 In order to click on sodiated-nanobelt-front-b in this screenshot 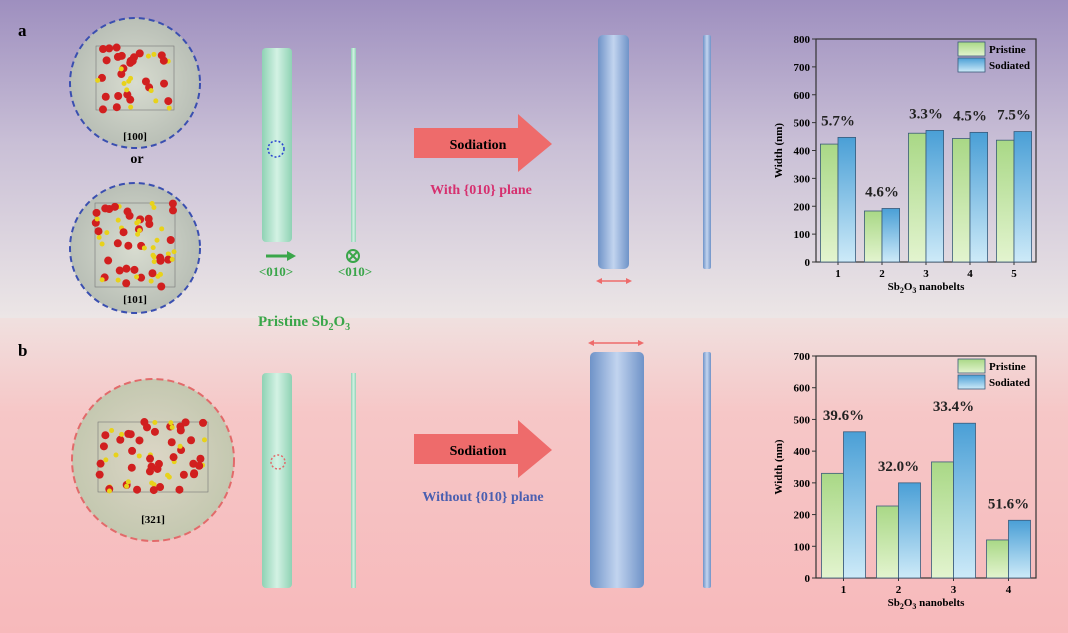, I will do `click(617, 470)`.